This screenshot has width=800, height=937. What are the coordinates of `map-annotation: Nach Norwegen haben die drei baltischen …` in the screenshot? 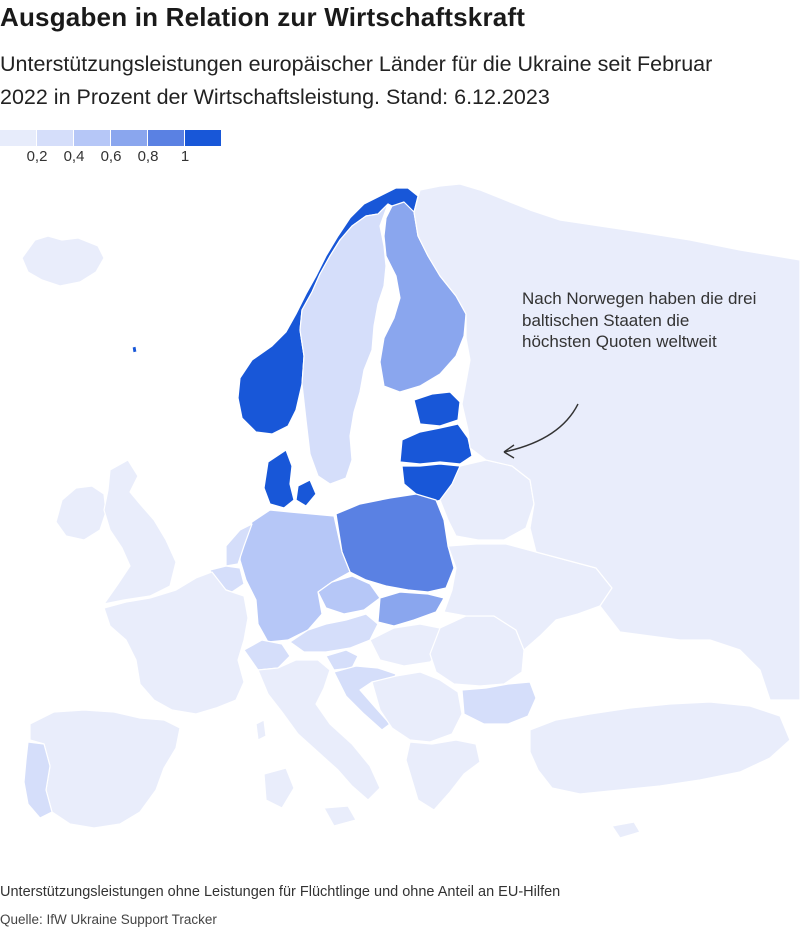 It's located at (639, 320).